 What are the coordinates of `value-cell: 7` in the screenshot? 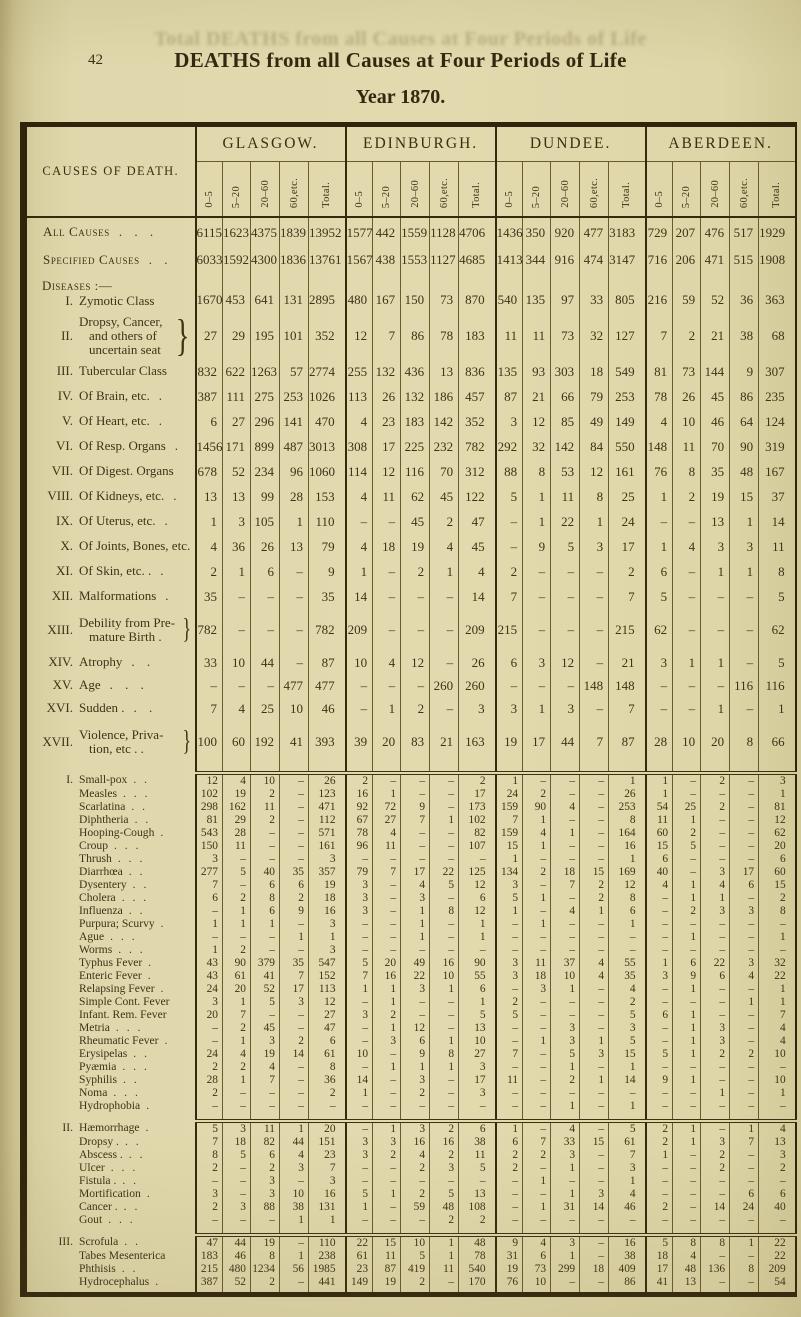 It's located at (508, 819).